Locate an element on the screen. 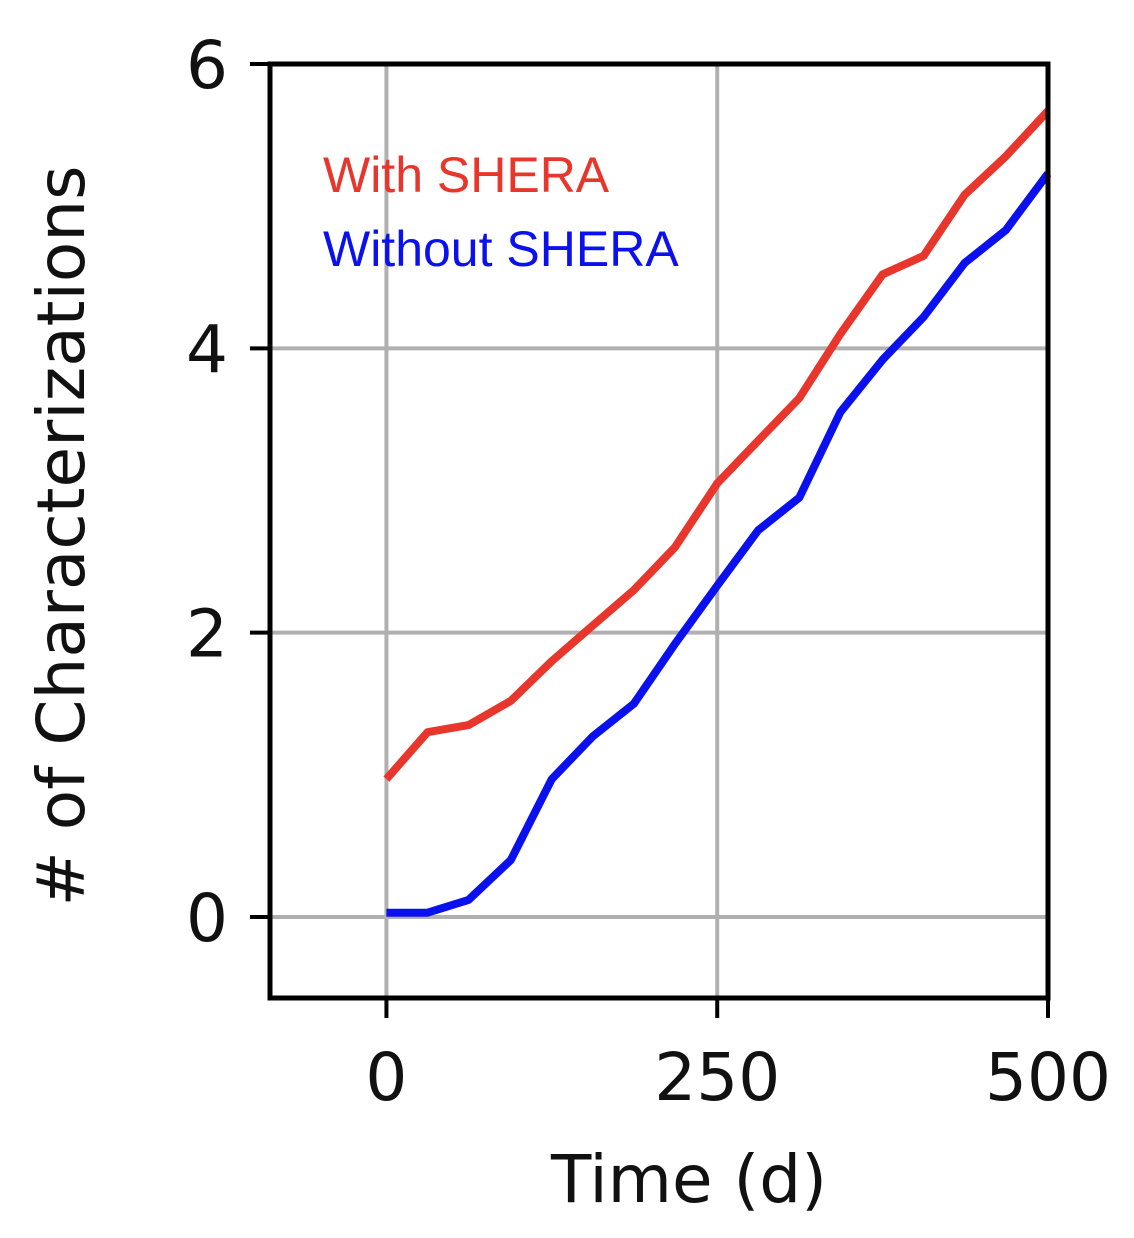  y-axis-label: # of Characterizations is located at coordinates (61, 536).